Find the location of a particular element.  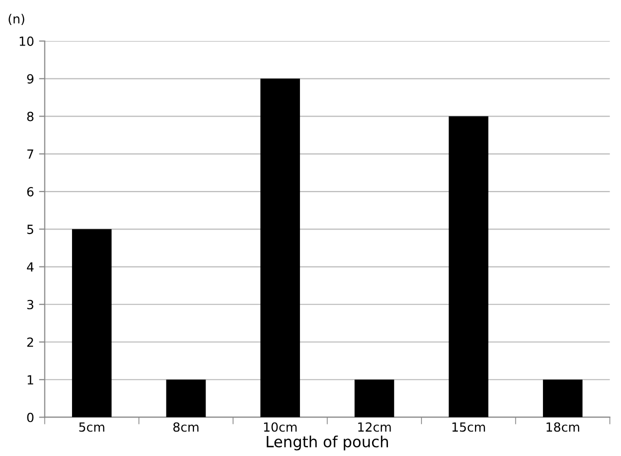

y-tick-label: 3 is located at coordinates (30, 305).